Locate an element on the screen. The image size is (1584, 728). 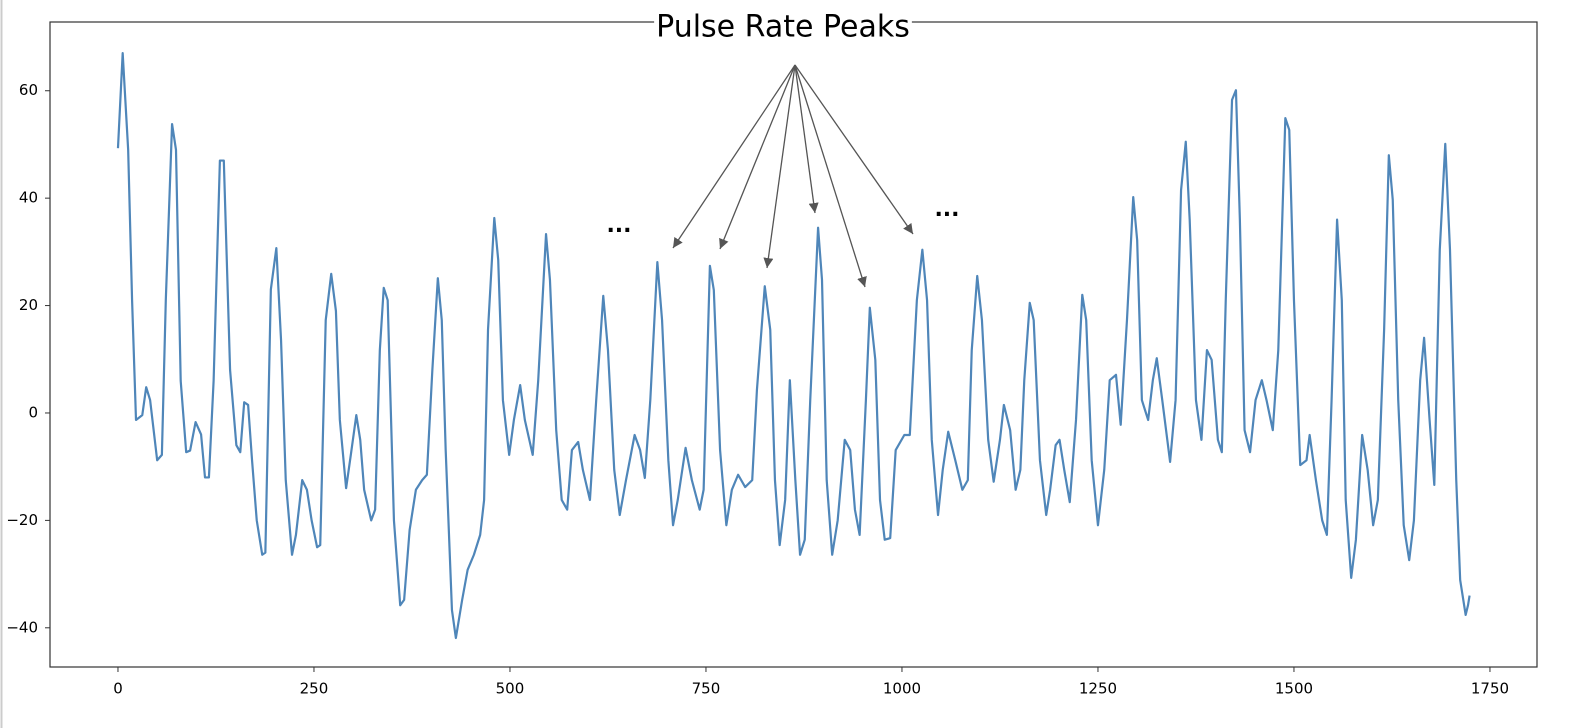
x-tick-label: 0 is located at coordinates (118, 689).